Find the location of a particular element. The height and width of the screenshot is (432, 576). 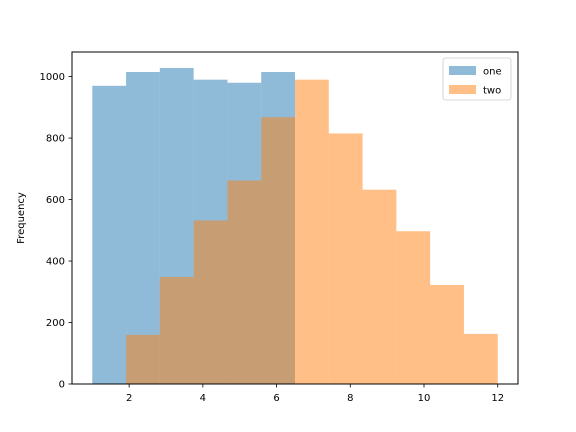

x-tick-label: 8 is located at coordinates (350, 398).